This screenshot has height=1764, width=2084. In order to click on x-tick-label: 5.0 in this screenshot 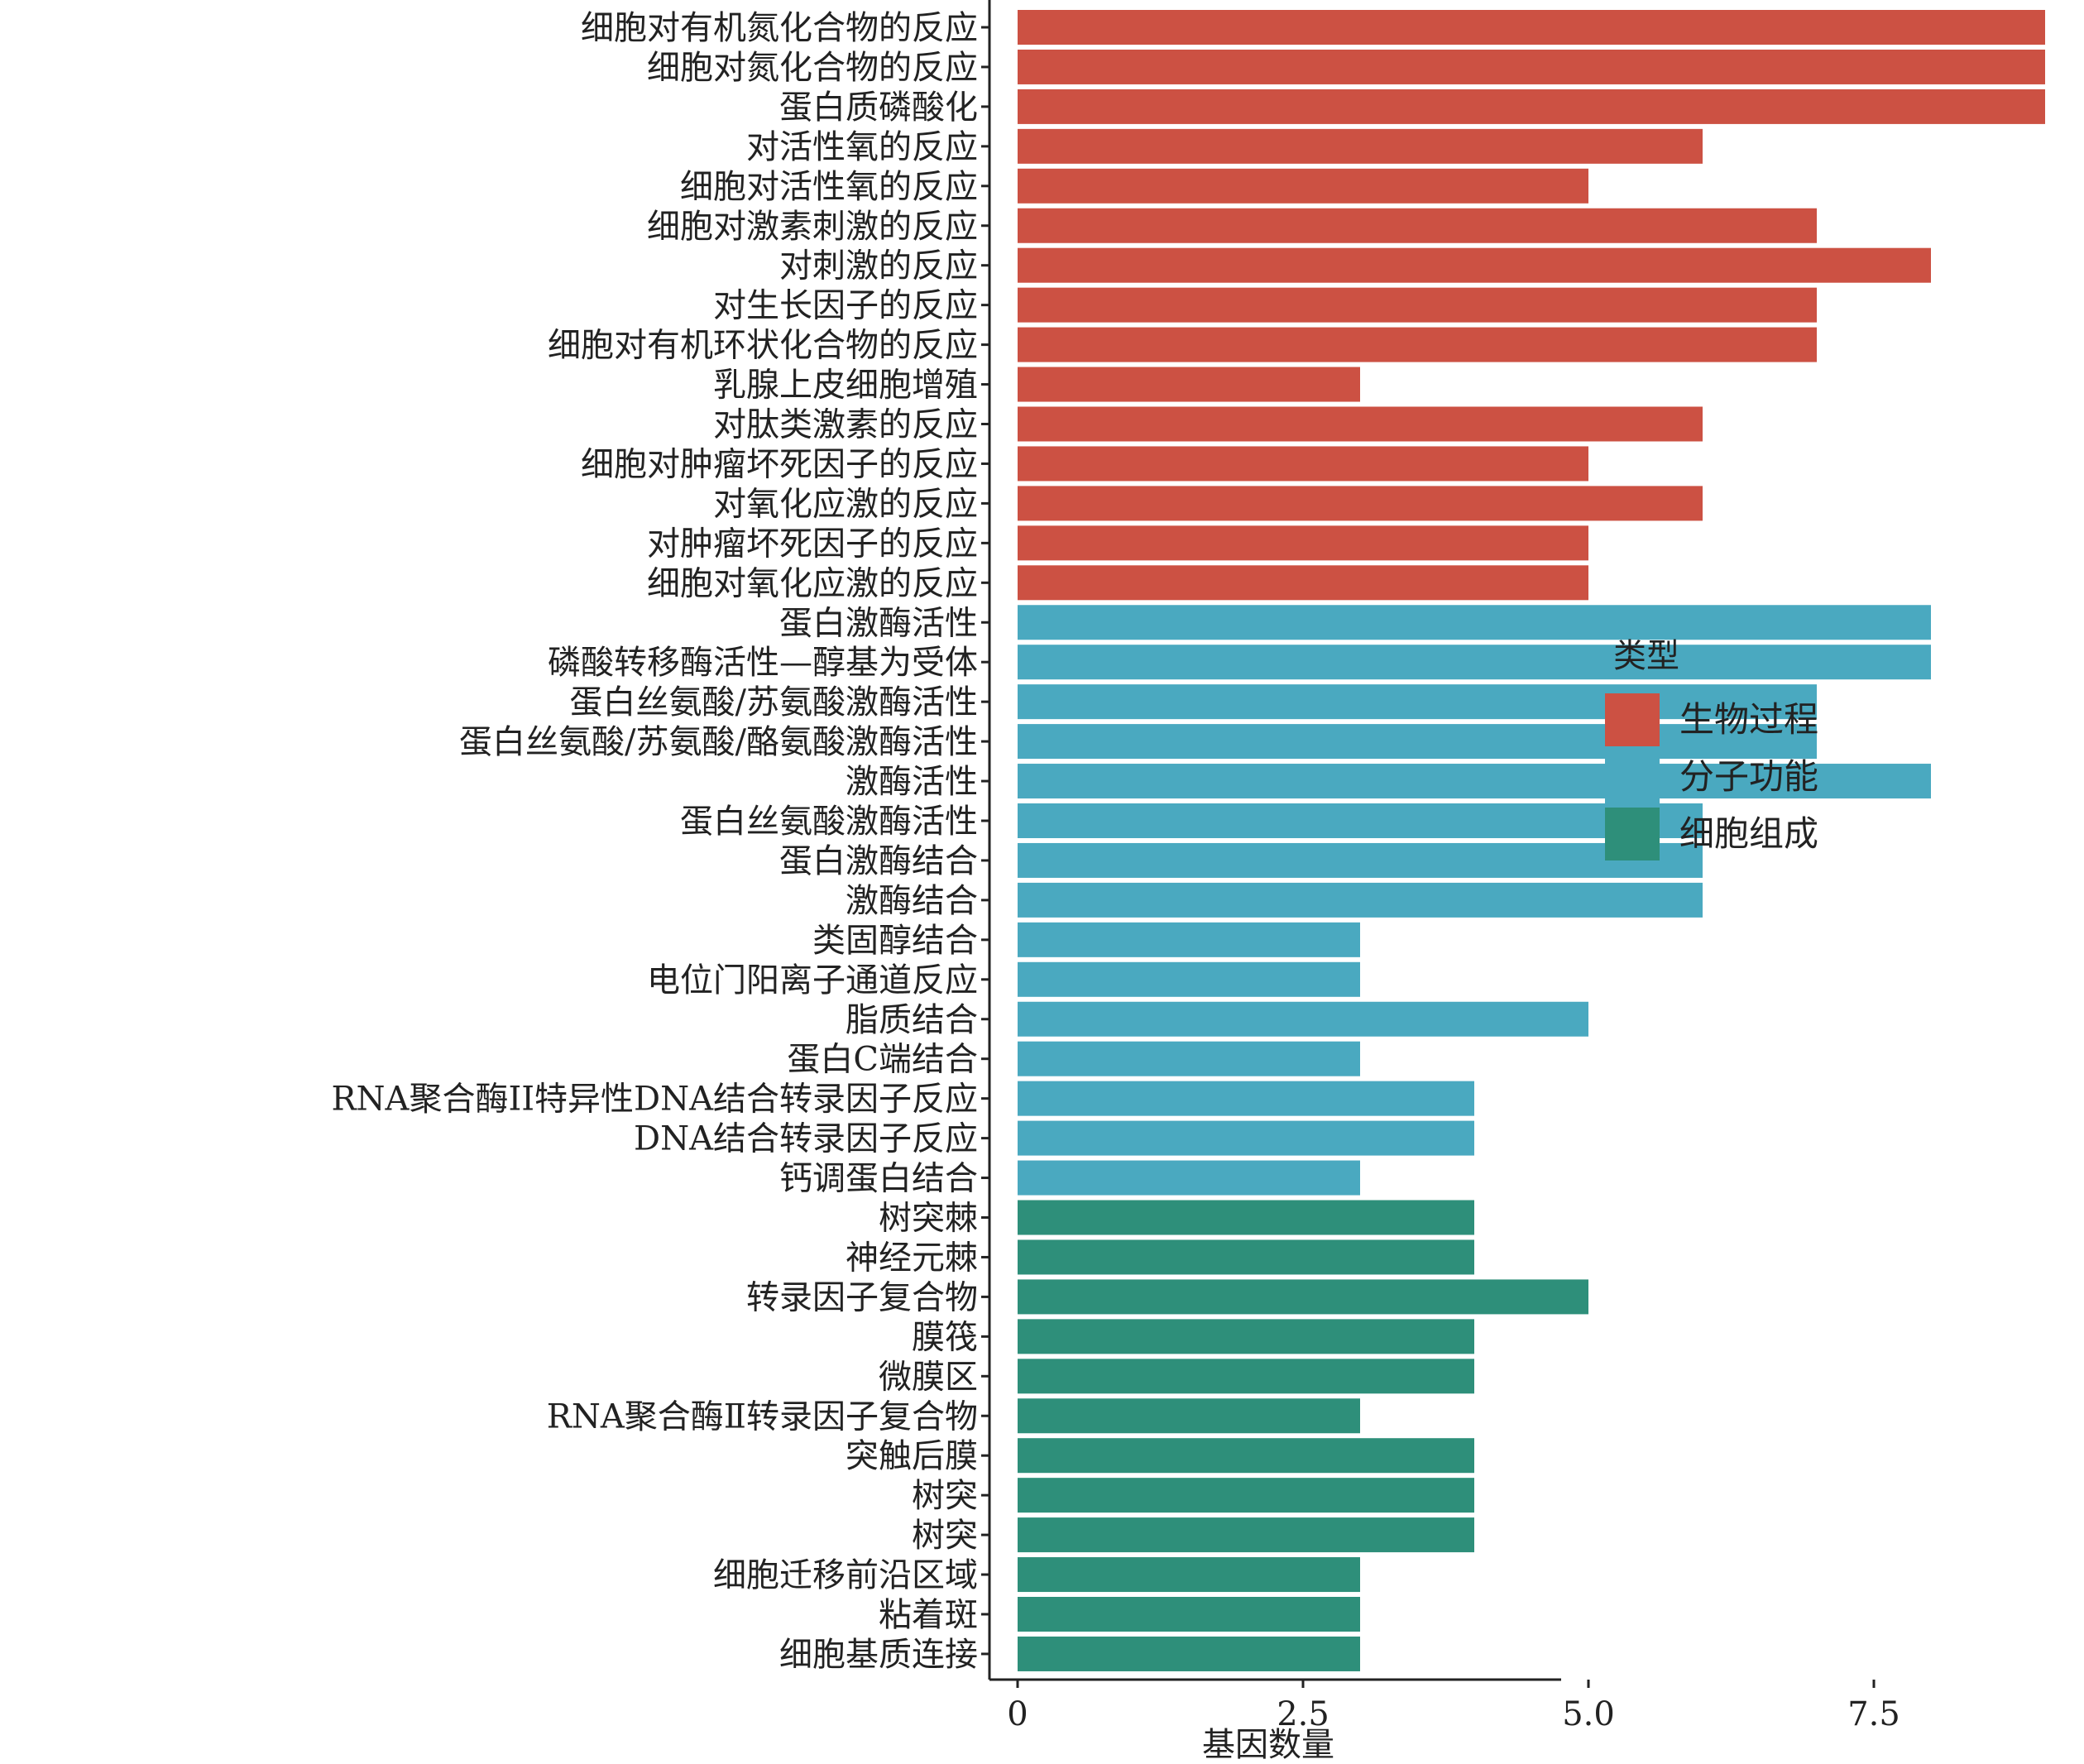, I will do `click(1589, 1714)`.